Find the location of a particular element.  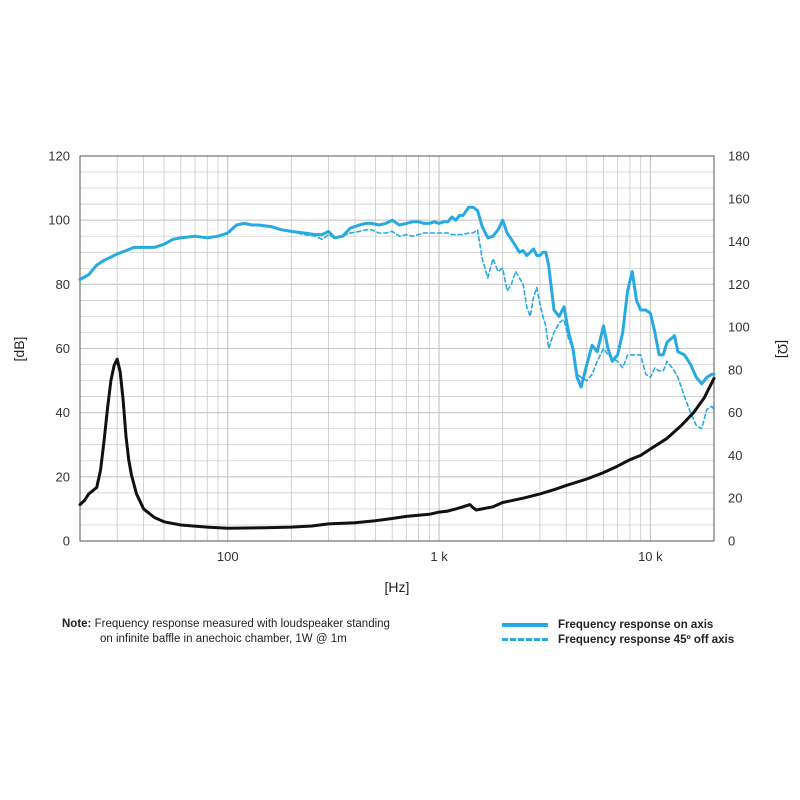

x-tick-label: 100 is located at coordinates (228, 556).